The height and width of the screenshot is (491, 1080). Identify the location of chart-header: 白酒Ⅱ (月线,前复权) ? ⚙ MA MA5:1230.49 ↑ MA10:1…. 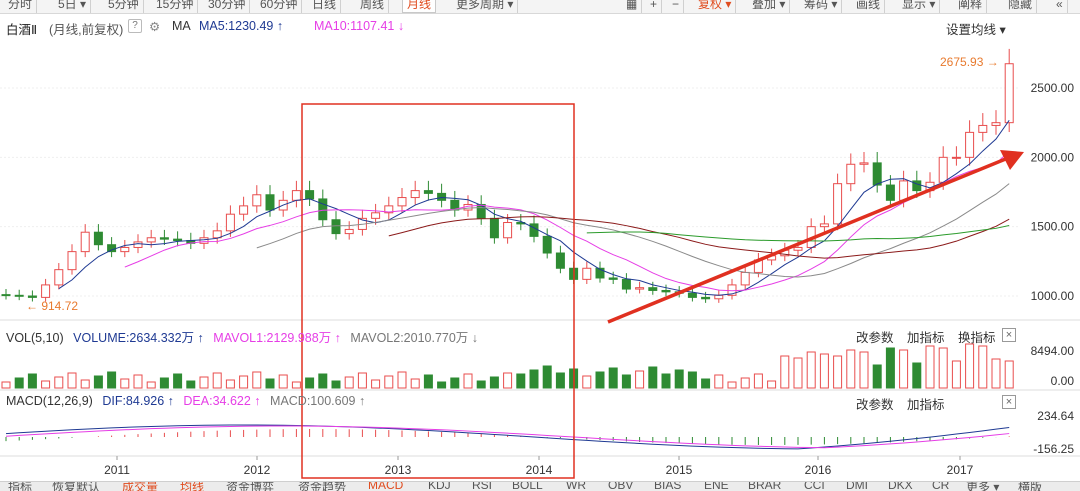
(540, 26).